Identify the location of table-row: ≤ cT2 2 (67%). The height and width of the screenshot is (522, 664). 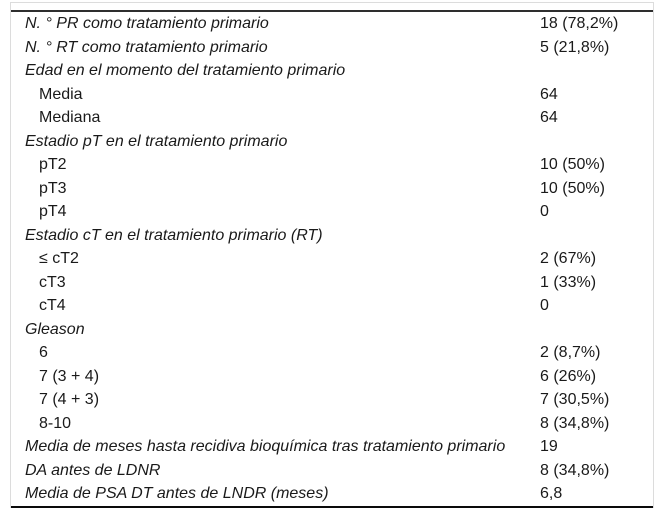
(332, 259).